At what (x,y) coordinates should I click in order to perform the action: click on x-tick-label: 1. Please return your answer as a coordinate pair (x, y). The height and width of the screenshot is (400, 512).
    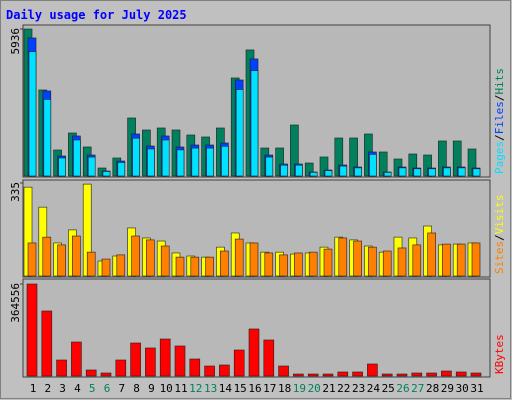
    Looking at the image, I should click on (33, 388).